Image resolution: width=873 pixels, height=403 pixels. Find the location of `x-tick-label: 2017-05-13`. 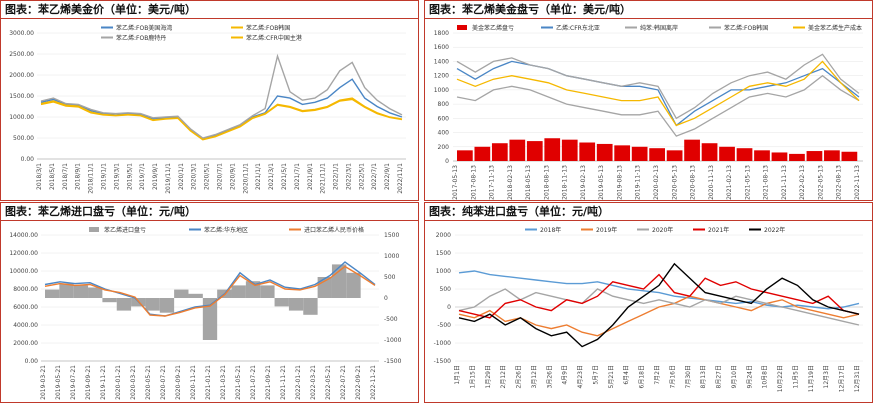

x-tick-label: 2017-05-13 is located at coordinates (455, 182).